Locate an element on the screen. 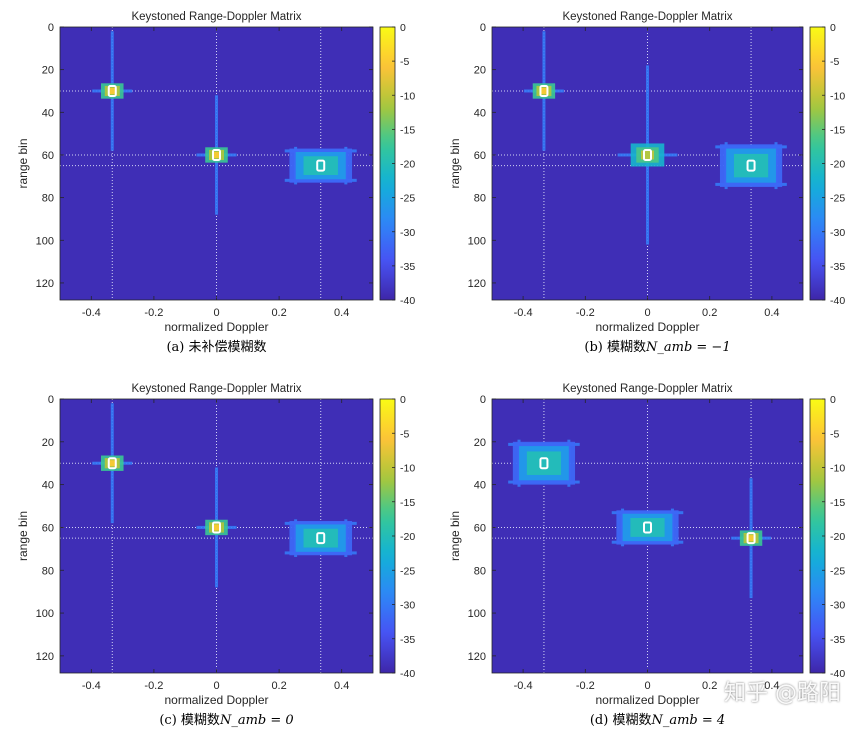 Image resolution: width=861 pixels, height=735 pixels. caption: (c) 模糊数N_amb = 0 is located at coordinates (226, 720).